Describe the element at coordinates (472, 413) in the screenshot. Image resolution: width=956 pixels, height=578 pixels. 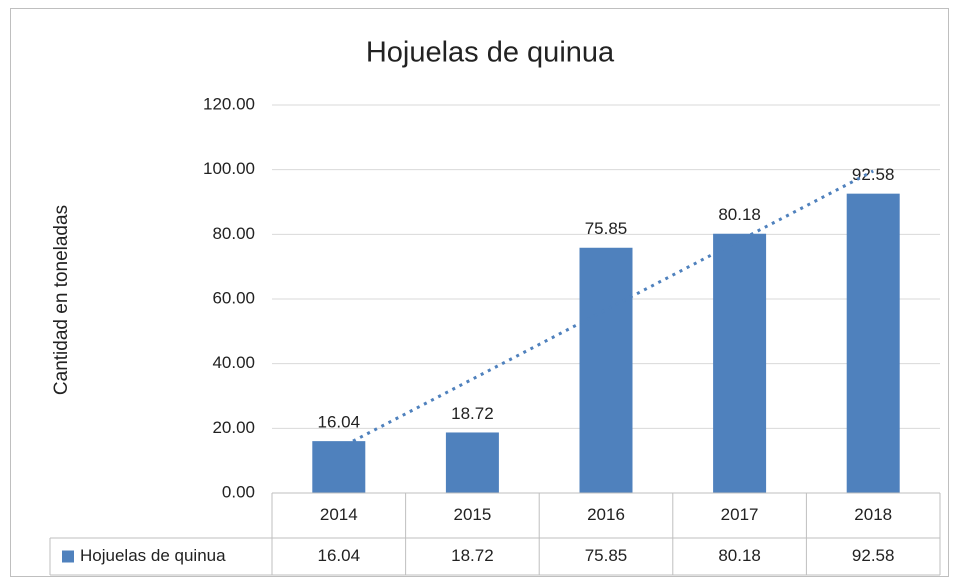
I see `data-label: 18.72` at that location.